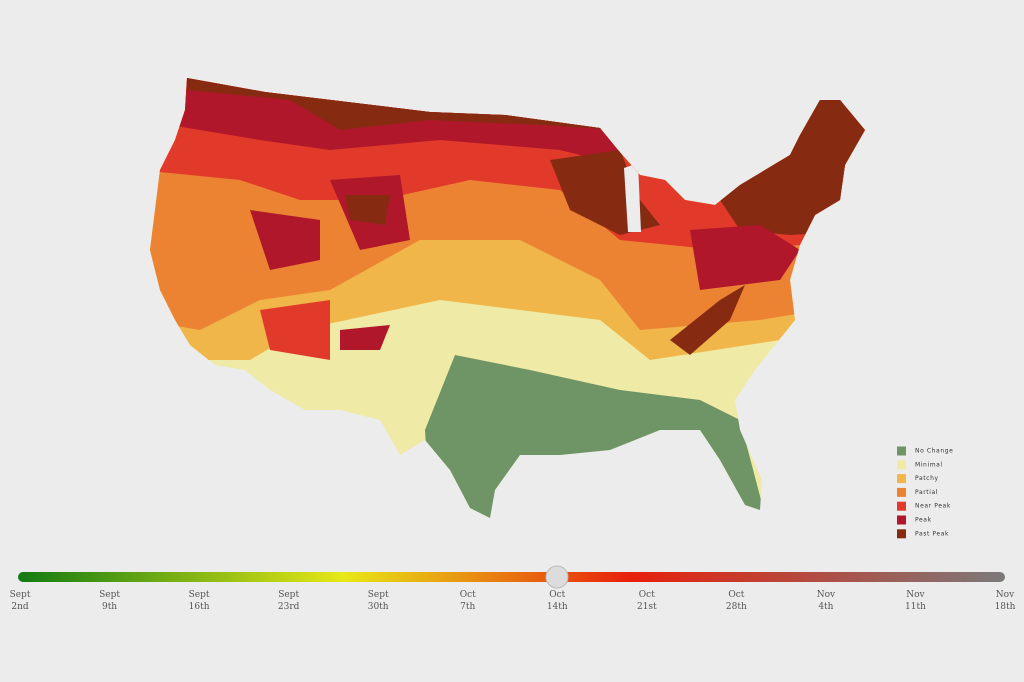  Describe the element at coordinates (109, 607) in the screenshot. I see `timeline-day: 9th` at that location.